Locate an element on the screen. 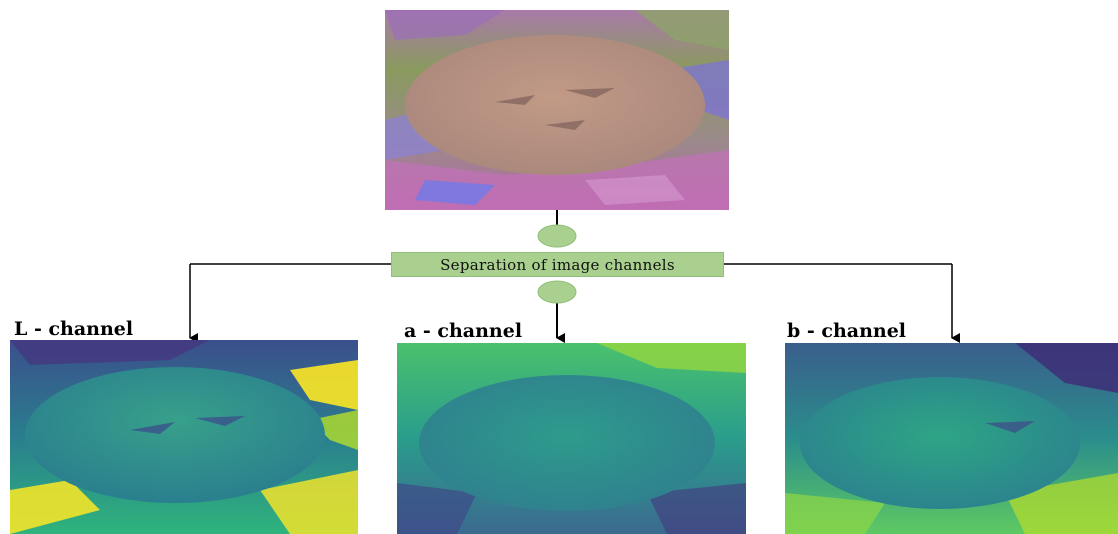 The width and height of the screenshot is (1118, 534). l-channel-label: L - channel is located at coordinates (74, 329).